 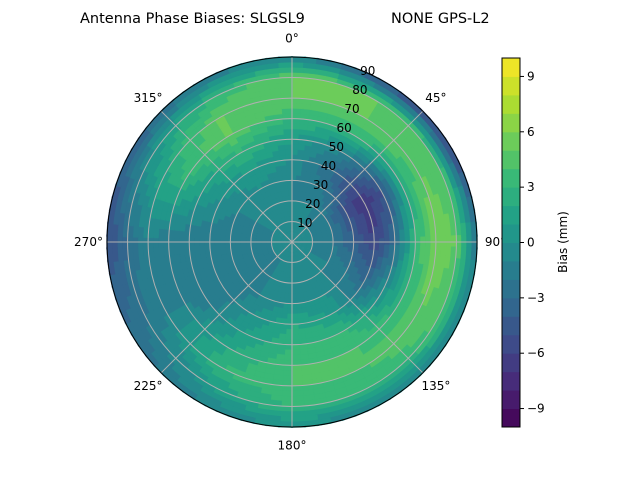 What do you see at coordinates (192, 19) in the screenshot?
I see `chart-title-left: Antenna Phase Biases: SLGSL9` at bounding box center [192, 19].